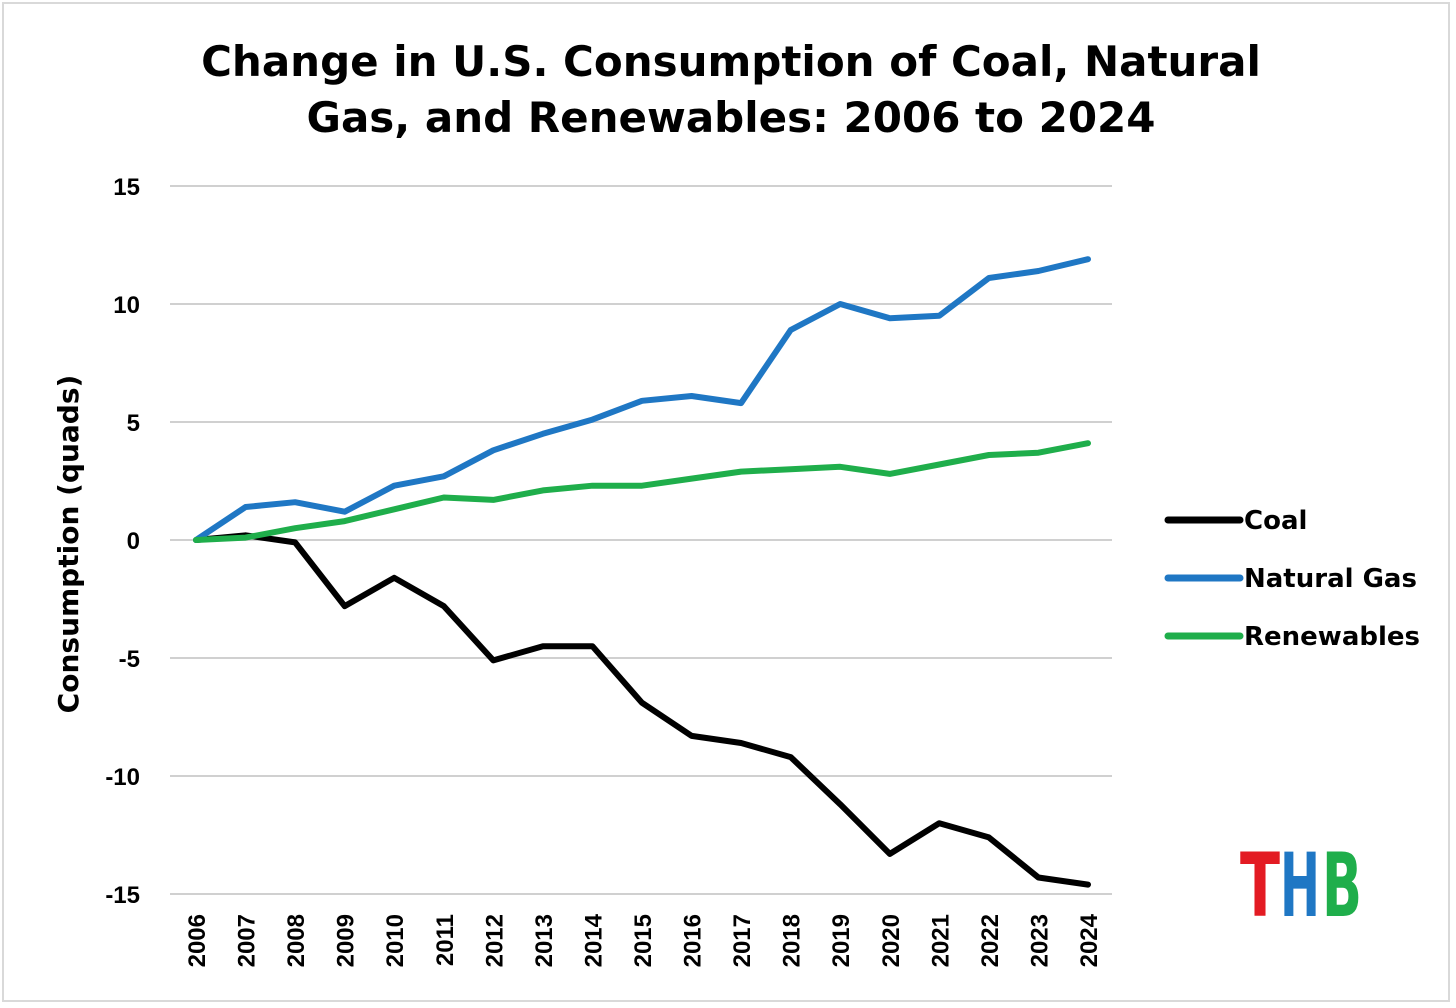 This screenshot has width=1456, height=1008. Describe the element at coordinates (693, 940) in the screenshot. I see `x-tick-label: 2016` at that location.